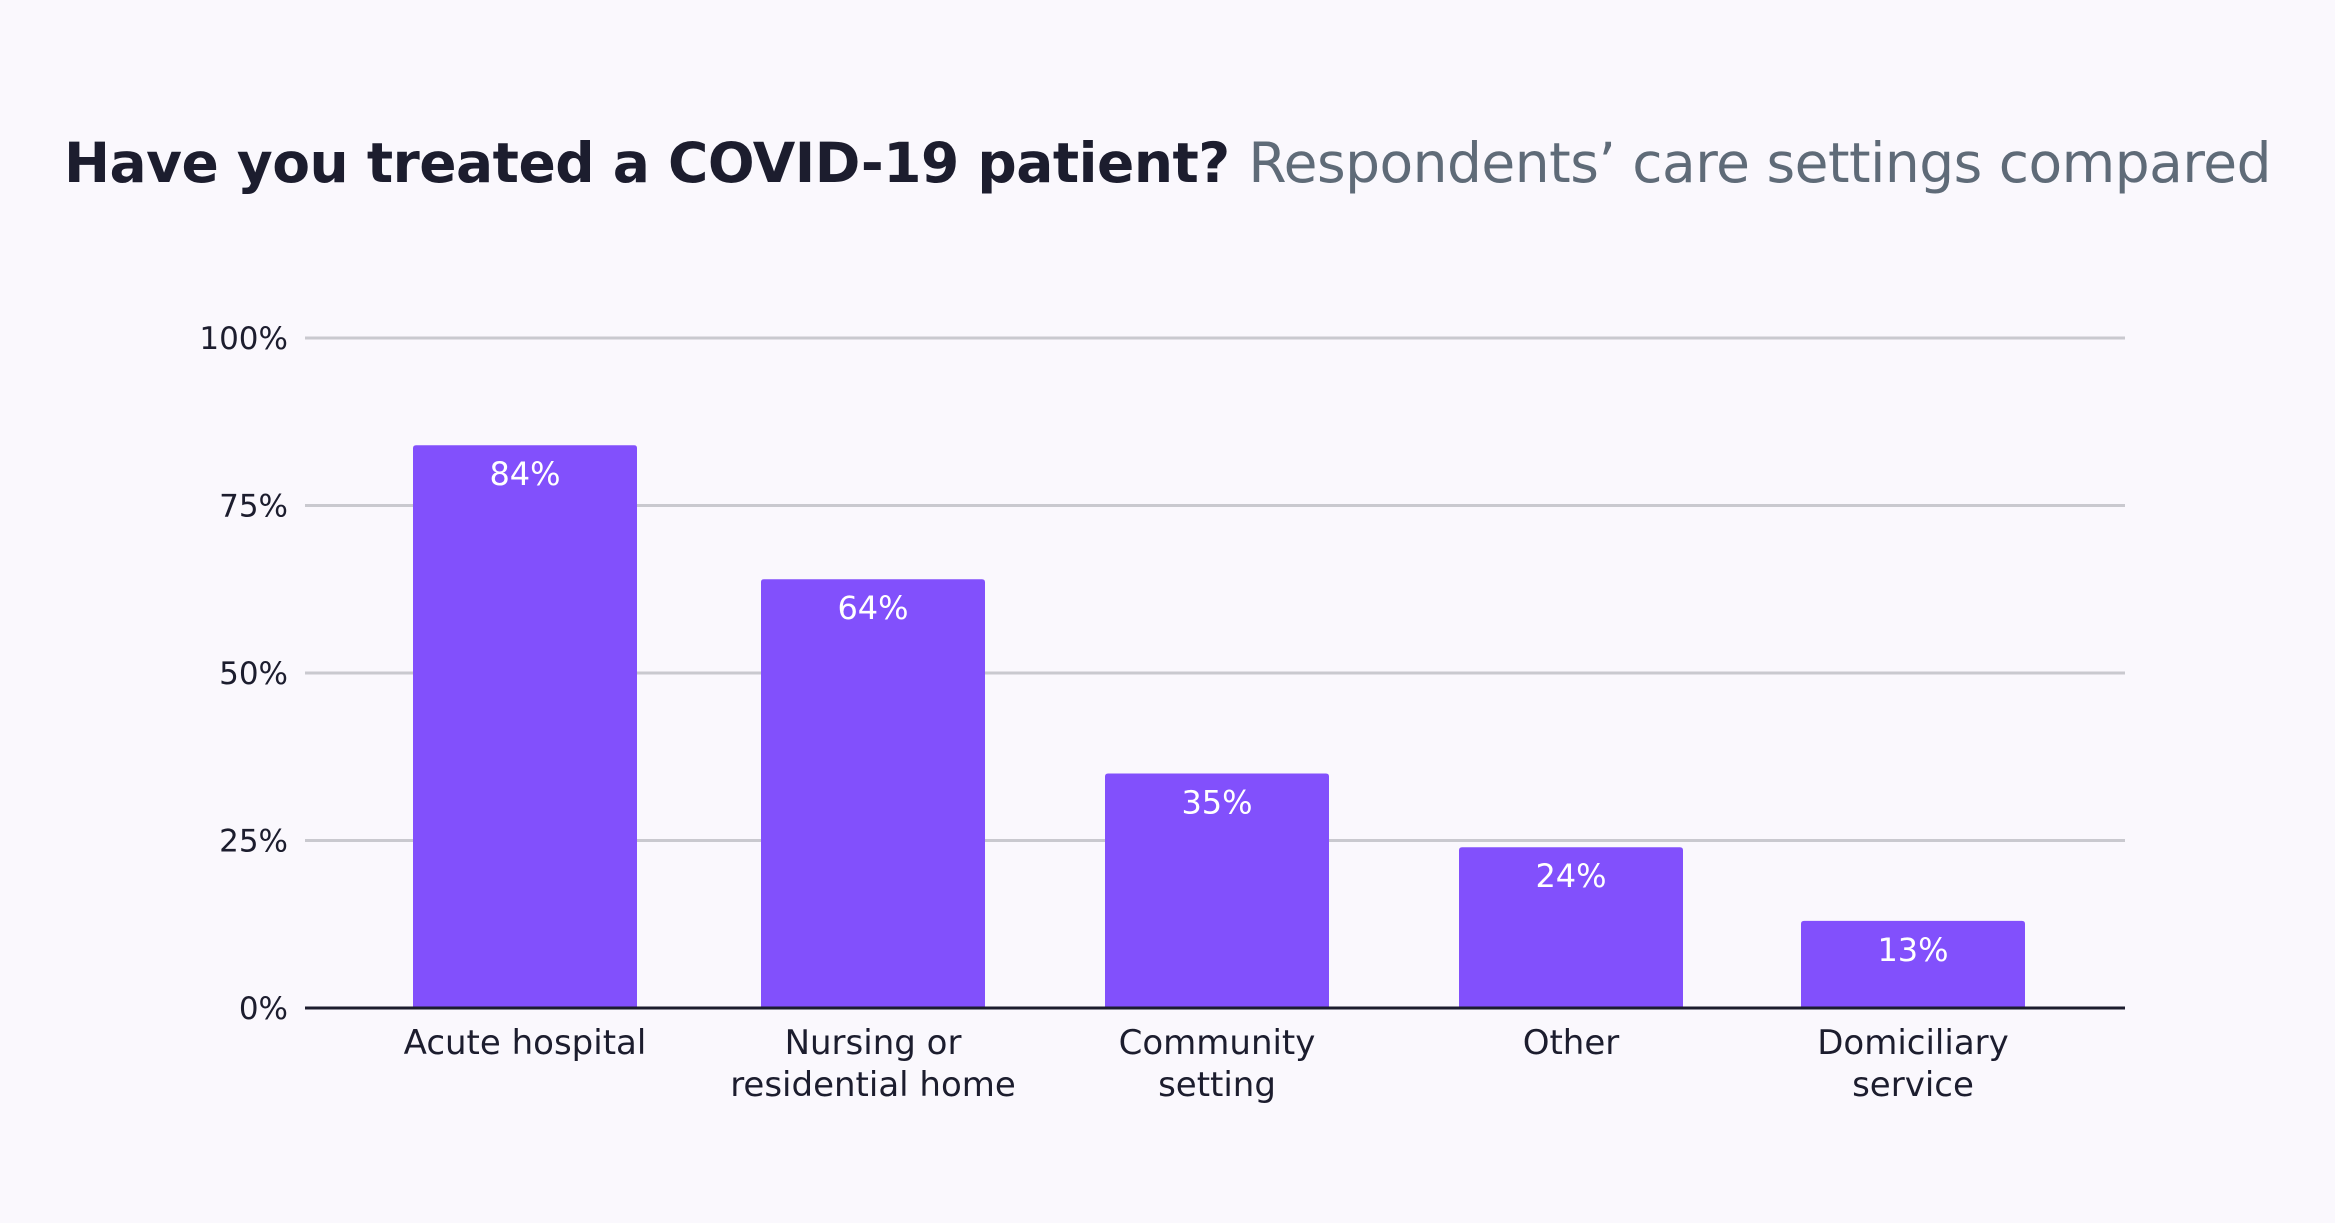 Image resolution: width=2335 pixels, height=1223 pixels. Describe the element at coordinates (524, 474) in the screenshot. I see `bar-value-label: 84%` at that location.